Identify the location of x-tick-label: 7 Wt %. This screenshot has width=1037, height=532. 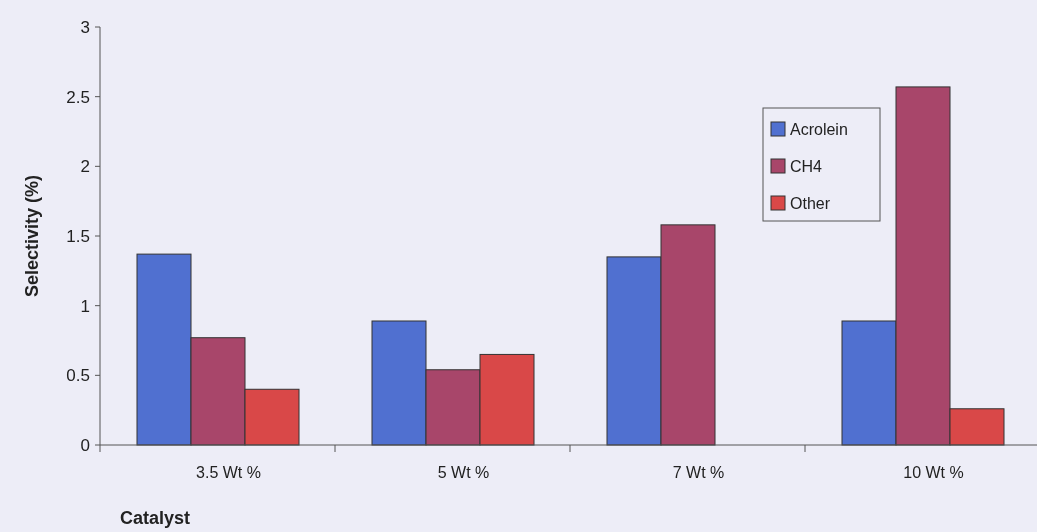
(698, 472).